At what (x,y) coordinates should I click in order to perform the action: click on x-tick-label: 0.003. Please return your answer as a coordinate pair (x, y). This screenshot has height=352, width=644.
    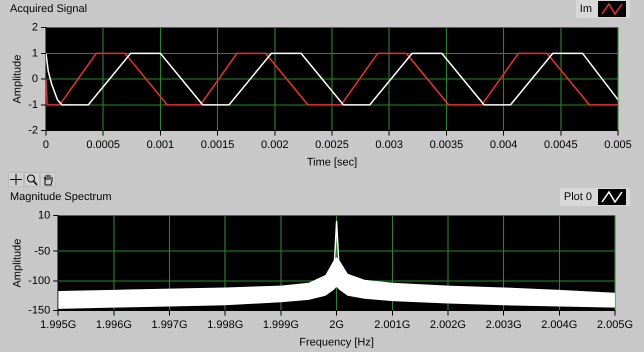
    Looking at the image, I should click on (389, 145).